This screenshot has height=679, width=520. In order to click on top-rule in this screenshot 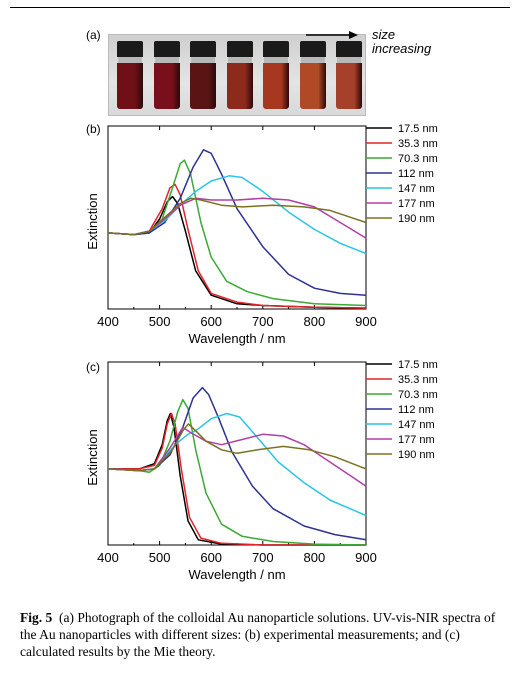, I will do `click(260, 7)`.